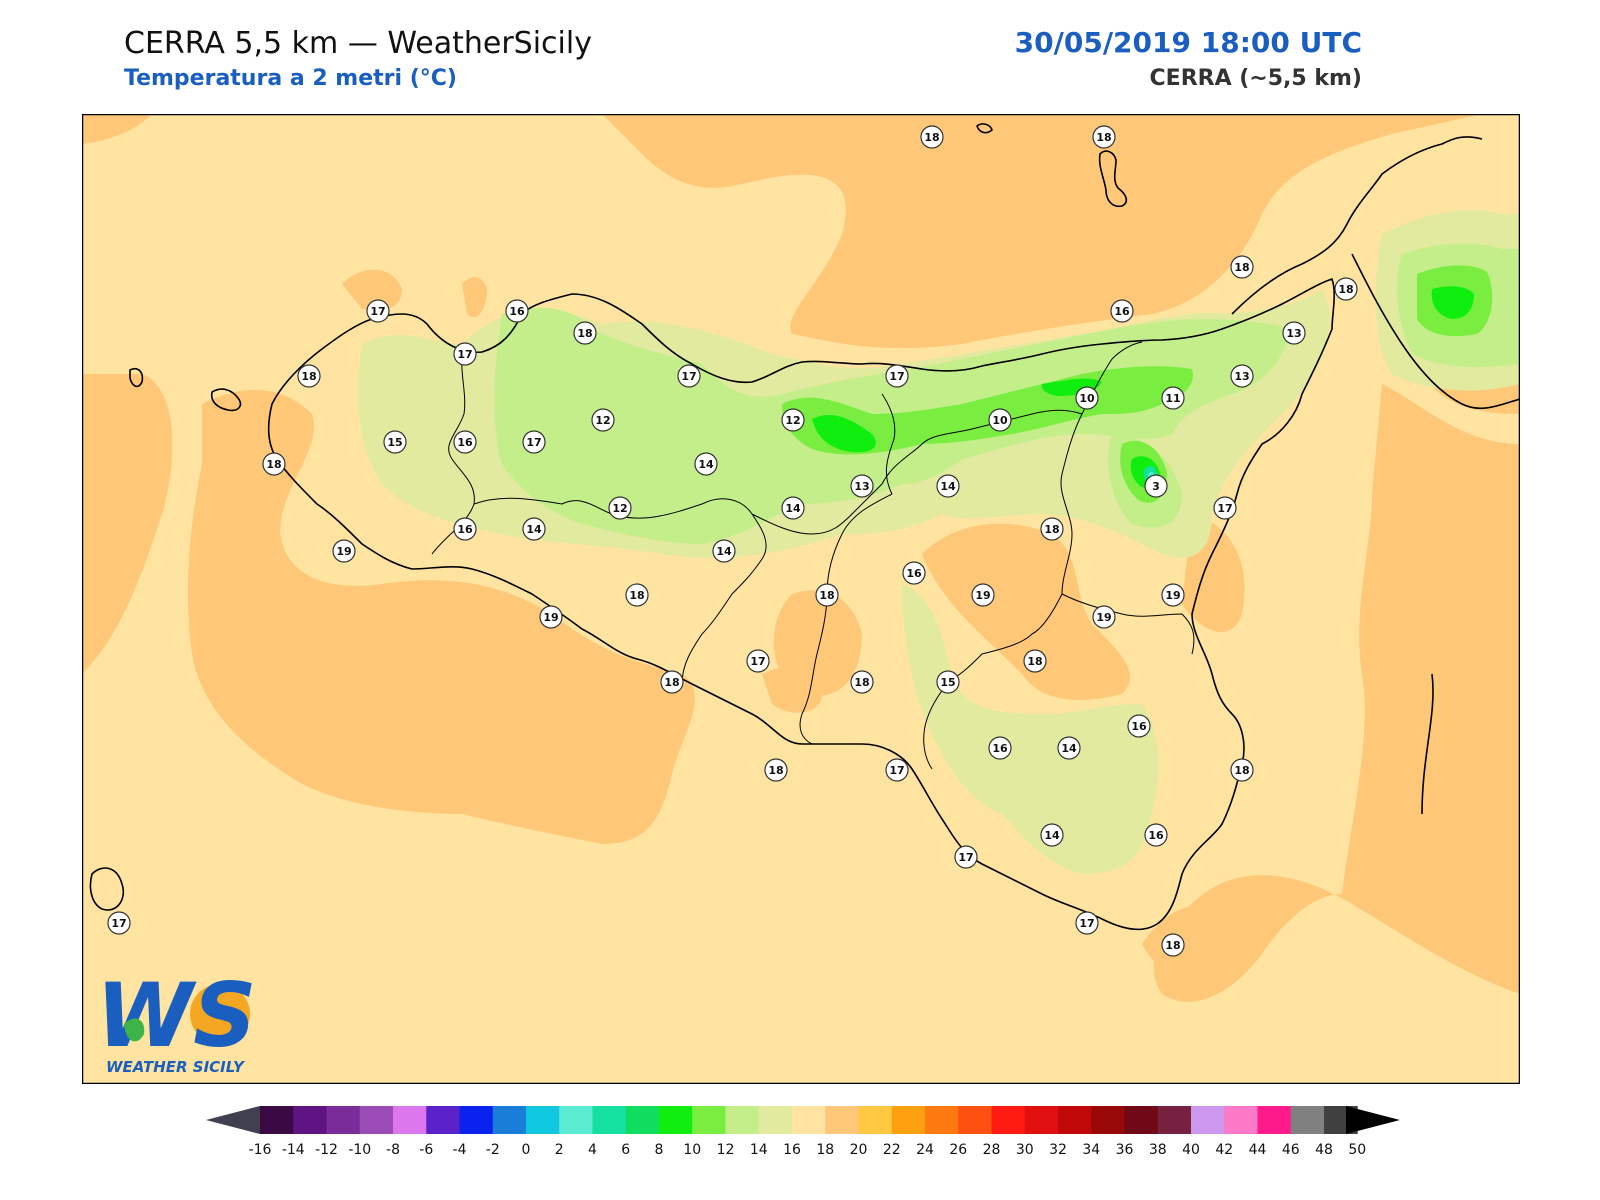 The height and width of the screenshot is (1200, 1600). I want to click on station-marker: 12, so click(620, 508).